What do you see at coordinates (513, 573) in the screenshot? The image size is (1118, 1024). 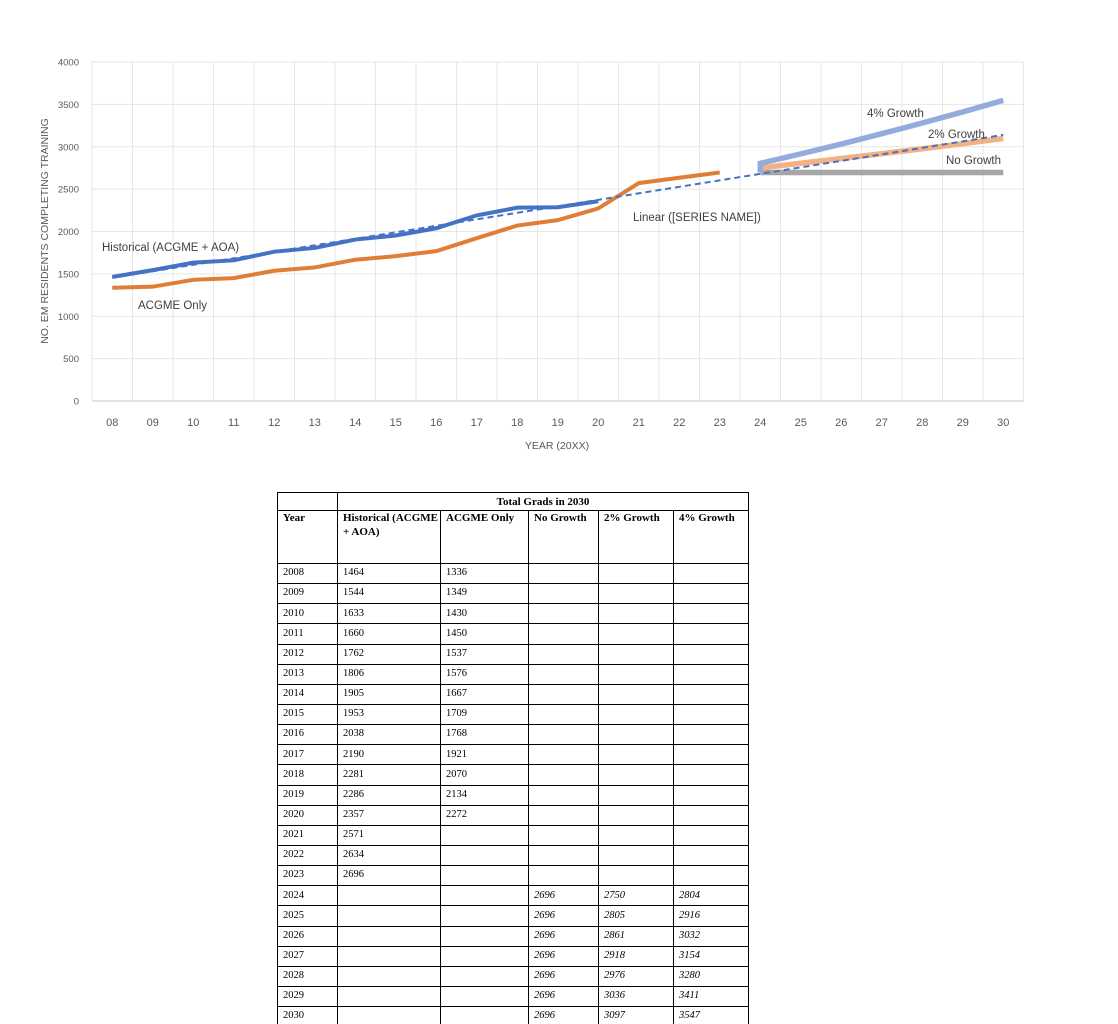 I see `table-row-2008: 2008 1464 1336` at bounding box center [513, 573].